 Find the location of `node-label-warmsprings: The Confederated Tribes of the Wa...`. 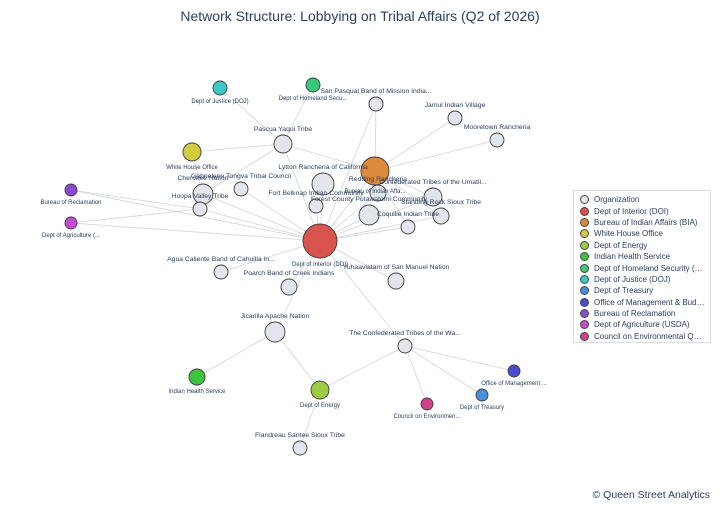

node-label-warmsprings: The Confederated Tribes of the Wa... is located at coordinates (405, 333).